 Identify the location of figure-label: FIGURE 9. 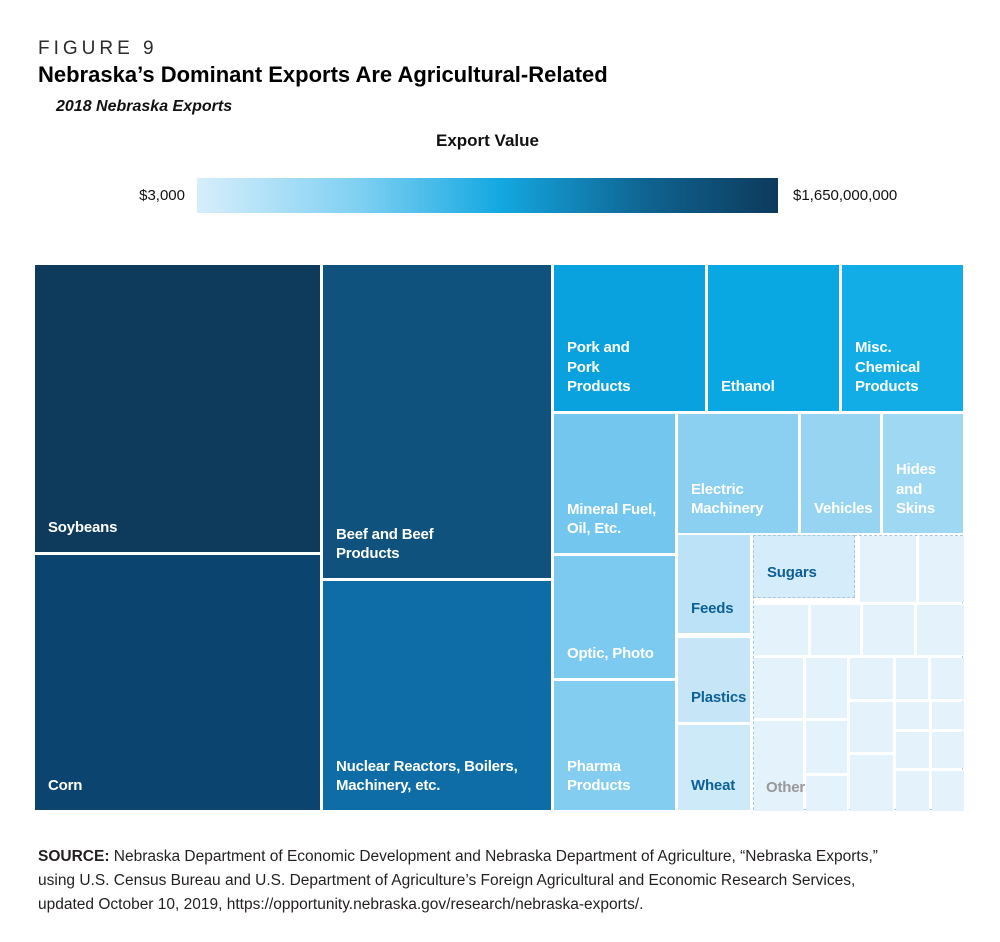
(98, 48).